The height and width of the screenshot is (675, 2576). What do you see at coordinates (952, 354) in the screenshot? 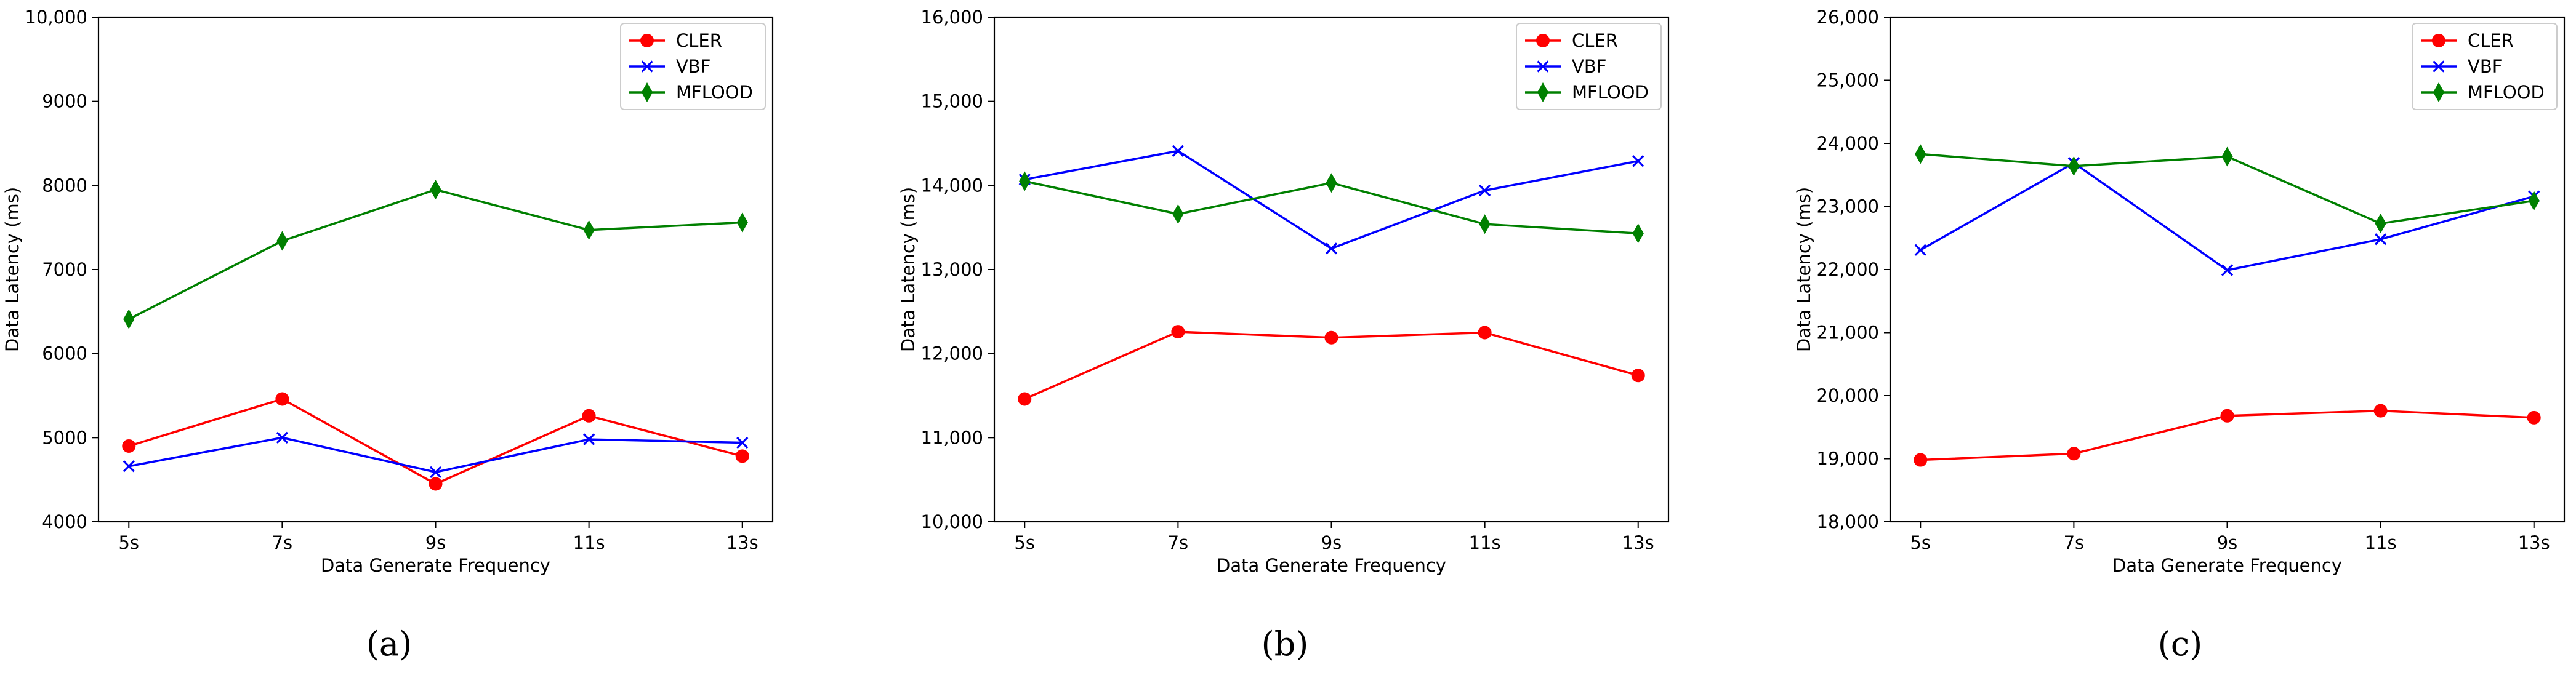
I see `y-tick-label: 12,000` at bounding box center [952, 354].